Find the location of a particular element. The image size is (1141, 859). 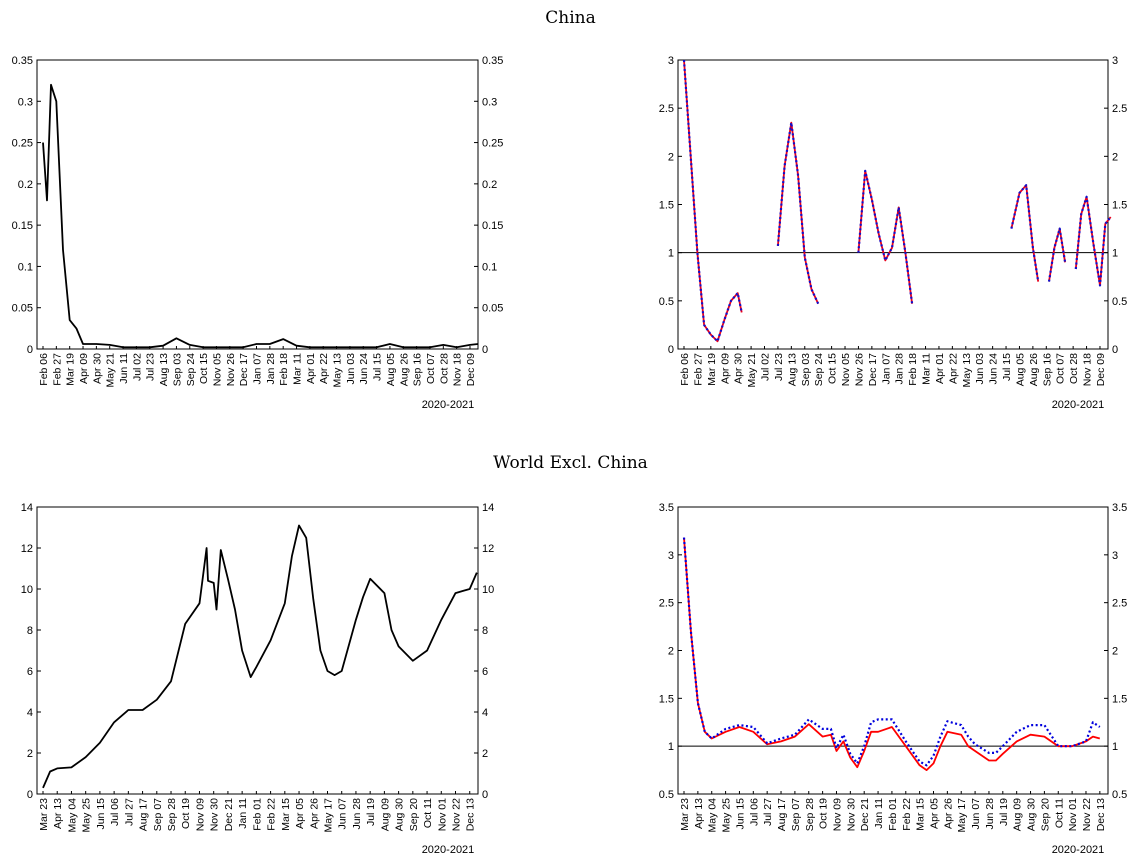

china-right-xtick-label: Jul 15 is located at coordinates (1007, 367).